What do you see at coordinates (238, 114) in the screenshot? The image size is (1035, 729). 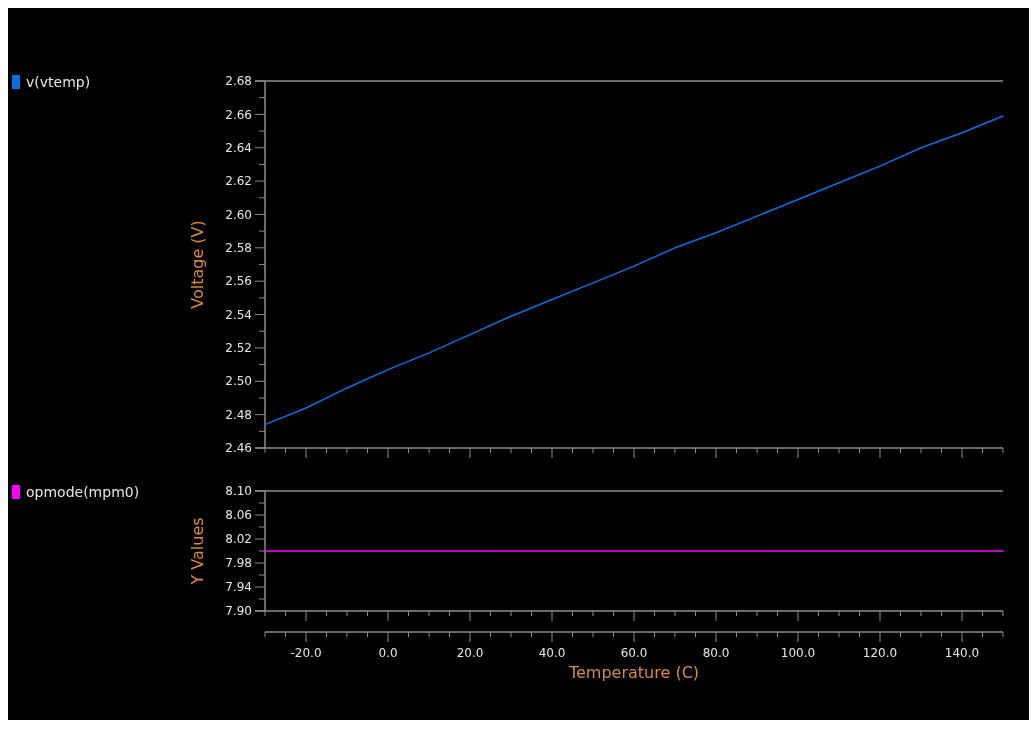 I see `y-tick-label: 2.66` at bounding box center [238, 114].